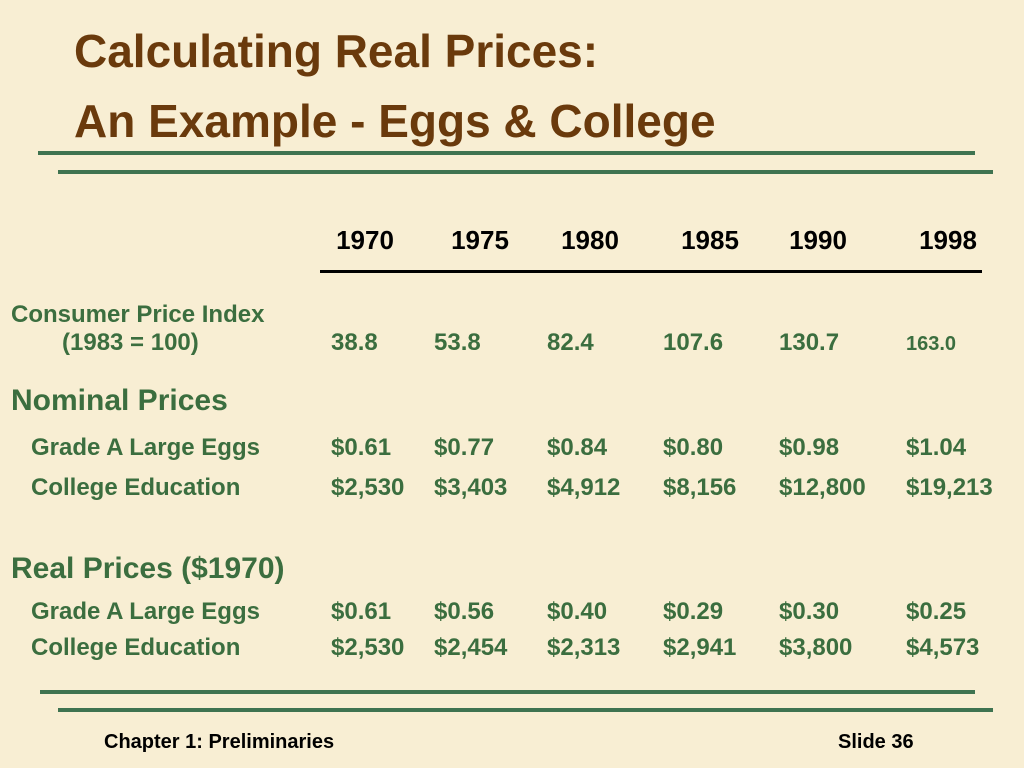  I want to click on section-heading: Real Prices ($1970), so click(148, 568).